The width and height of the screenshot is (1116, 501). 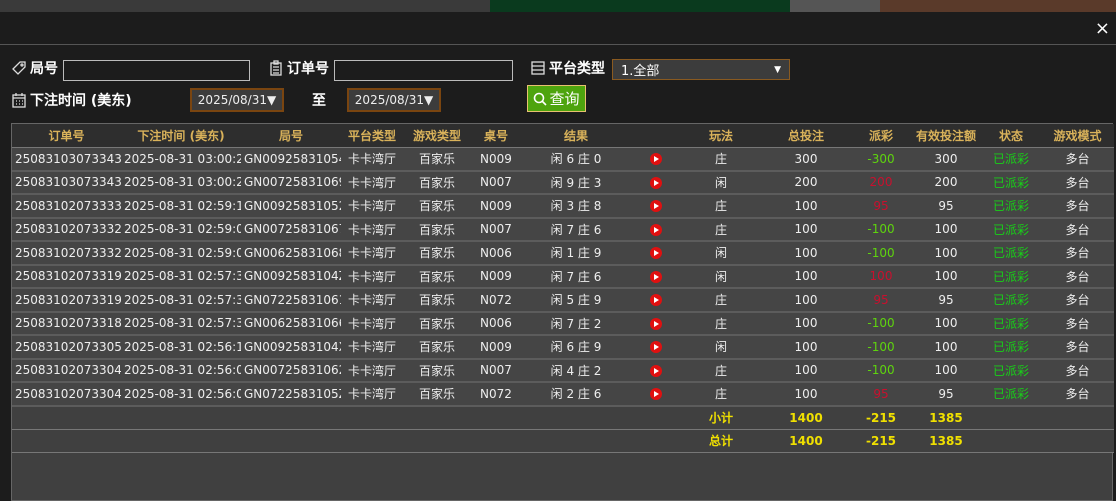 I want to click on payout-cell: 95, so click(x=881, y=206).